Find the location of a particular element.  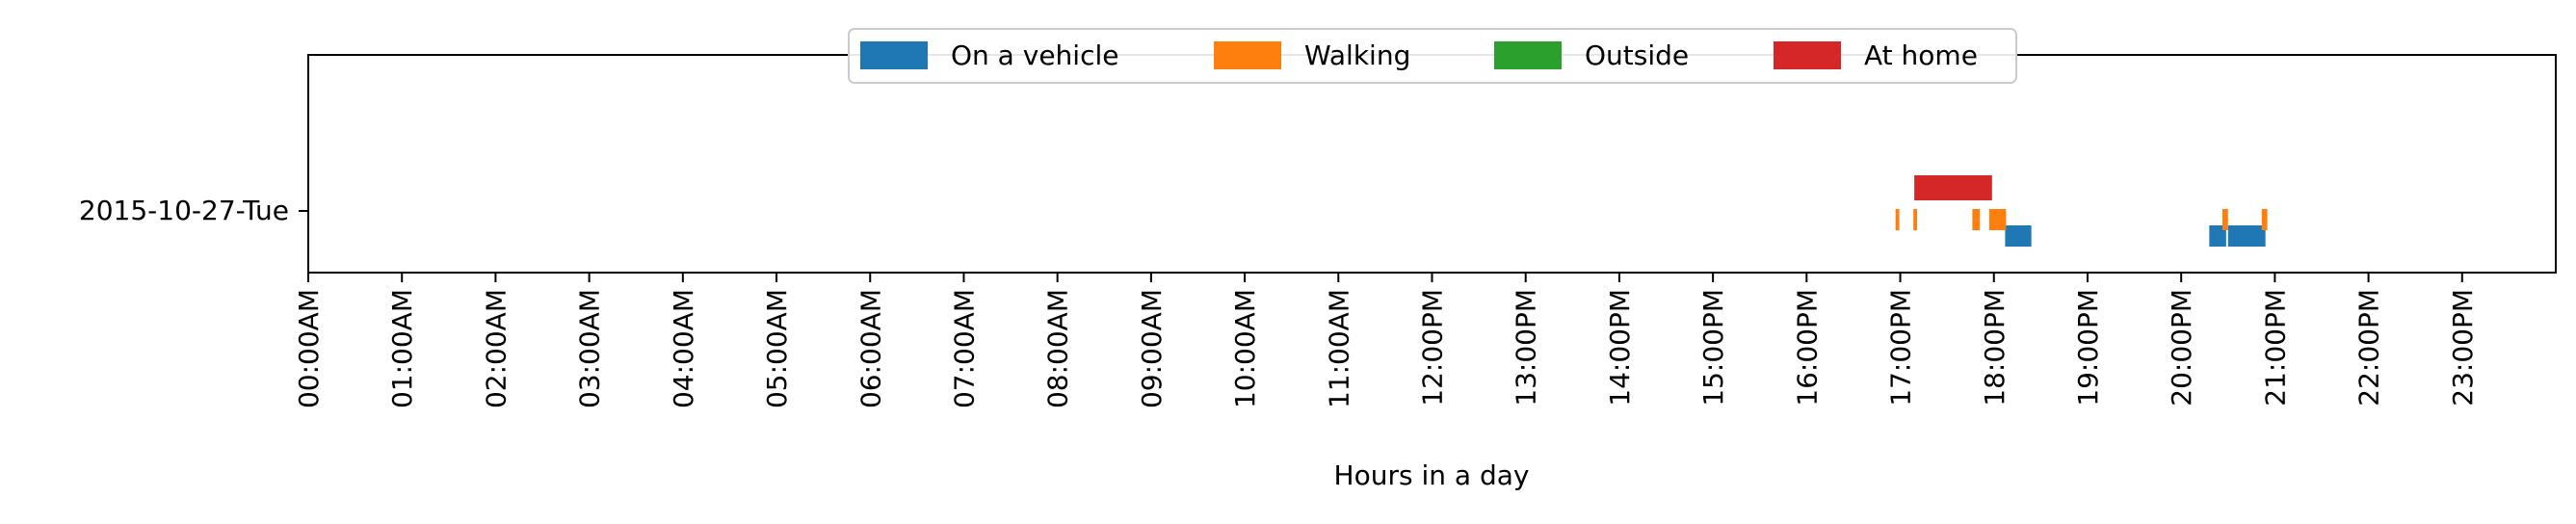

legend-label-1: Walking is located at coordinates (1357, 55).